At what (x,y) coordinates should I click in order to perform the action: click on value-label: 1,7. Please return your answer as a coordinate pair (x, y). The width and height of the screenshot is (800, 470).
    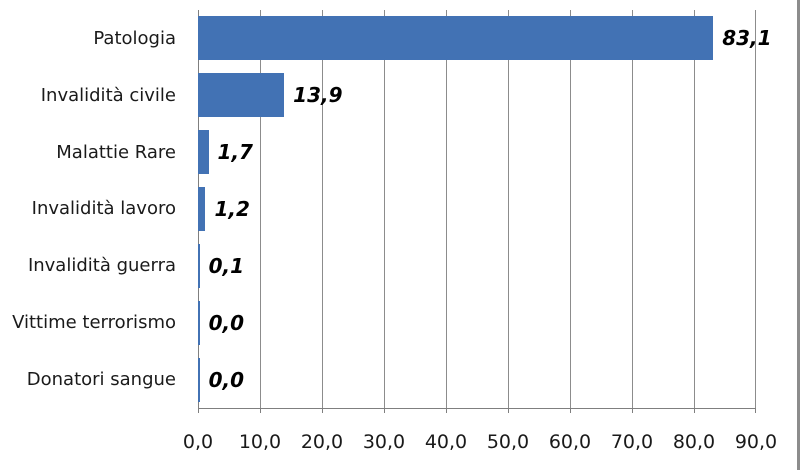
    Looking at the image, I should click on (235, 152).